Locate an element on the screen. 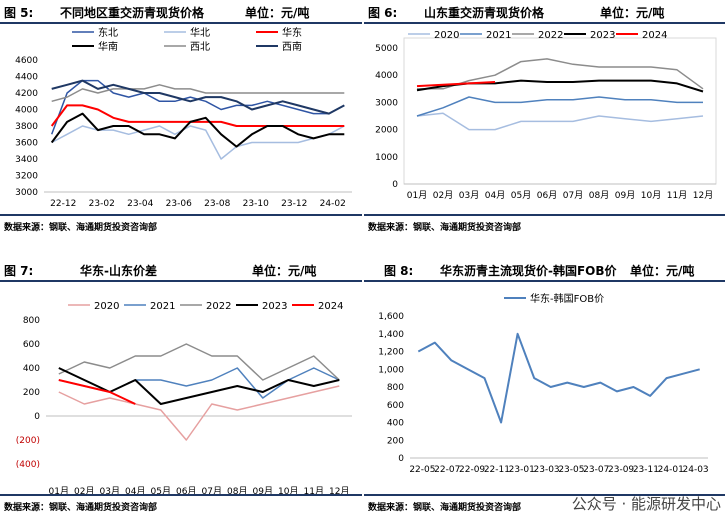  y-tick-label: 1,600 is located at coordinates (391, 317).